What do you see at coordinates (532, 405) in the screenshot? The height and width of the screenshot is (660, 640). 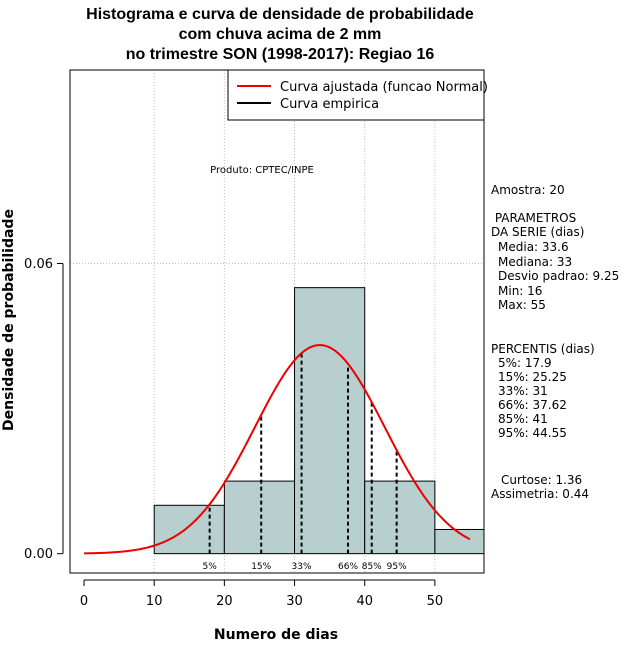 I see `percentile-66: 66%: 37.62` at bounding box center [532, 405].